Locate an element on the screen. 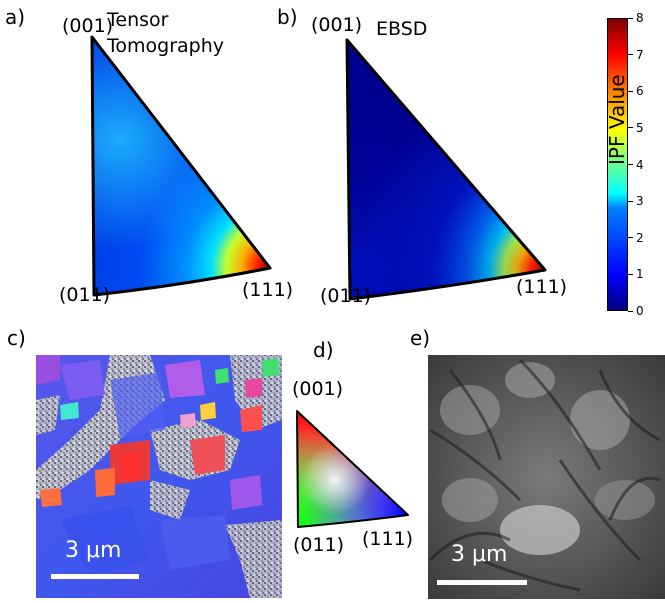 The height and width of the screenshot is (603, 665). panel-c-scale-bar is located at coordinates (95, 576).